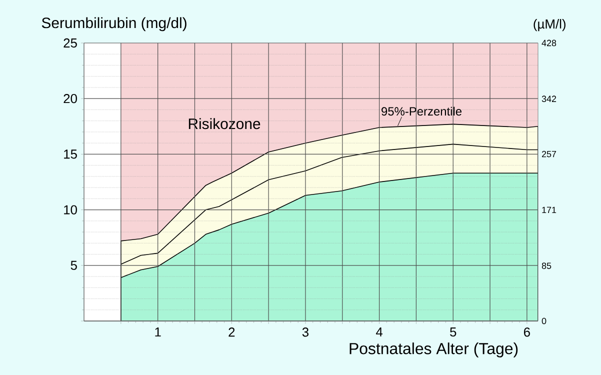 This screenshot has height=375, width=601. Describe the element at coordinates (379, 332) in the screenshot. I see `x-tick-label: 4` at that location.